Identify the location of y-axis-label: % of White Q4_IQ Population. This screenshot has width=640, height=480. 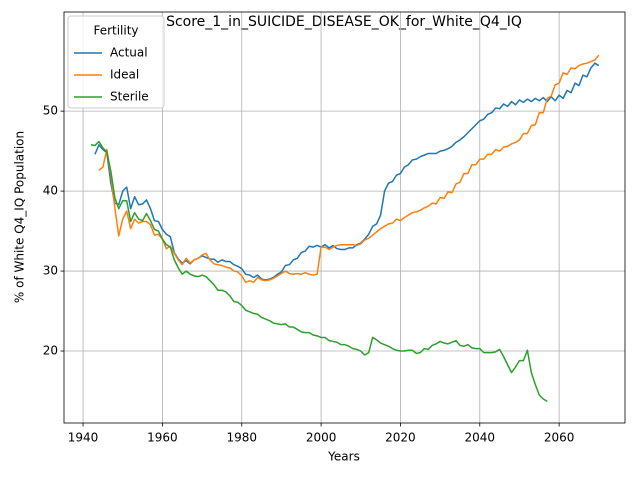
(20, 217).